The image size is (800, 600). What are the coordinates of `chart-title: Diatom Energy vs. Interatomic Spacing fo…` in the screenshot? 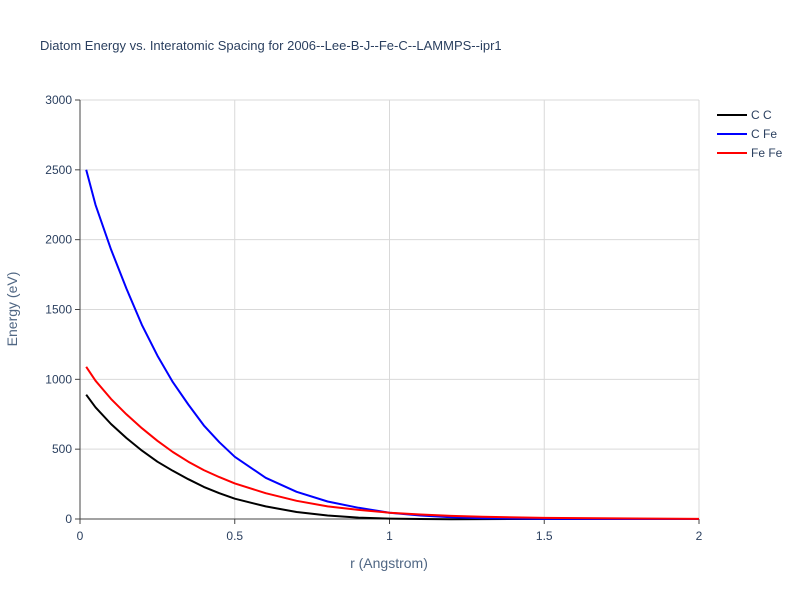 It's located at (271, 45).